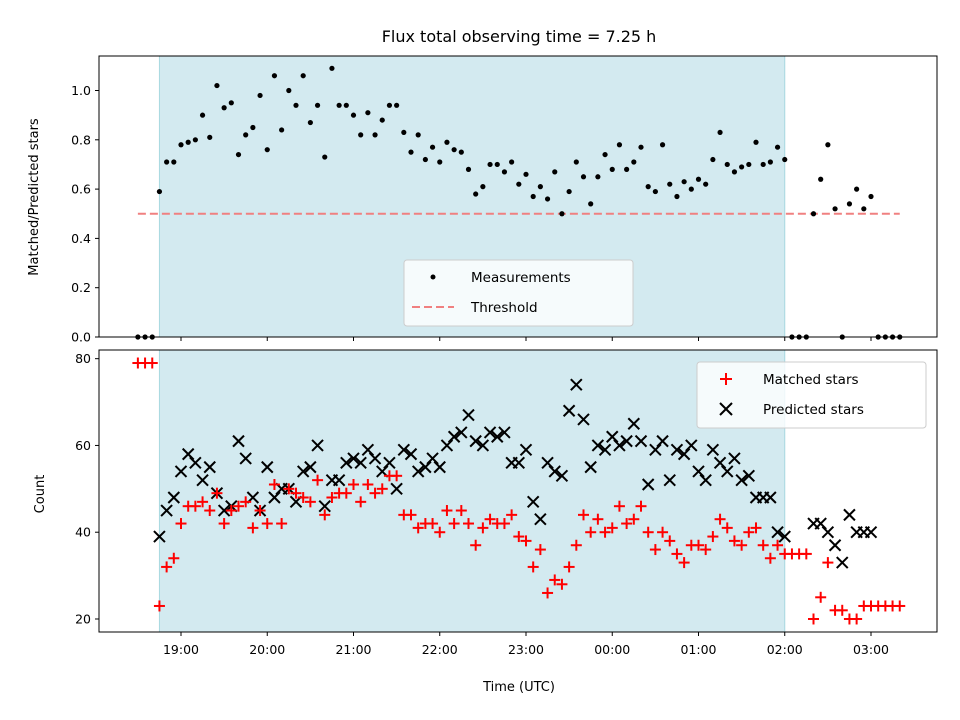 This screenshot has width=960, height=720. Describe the element at coordinates (34, 197) in the screenshot. I see `top-ylabel: Matched/Predicted stars` at that location.